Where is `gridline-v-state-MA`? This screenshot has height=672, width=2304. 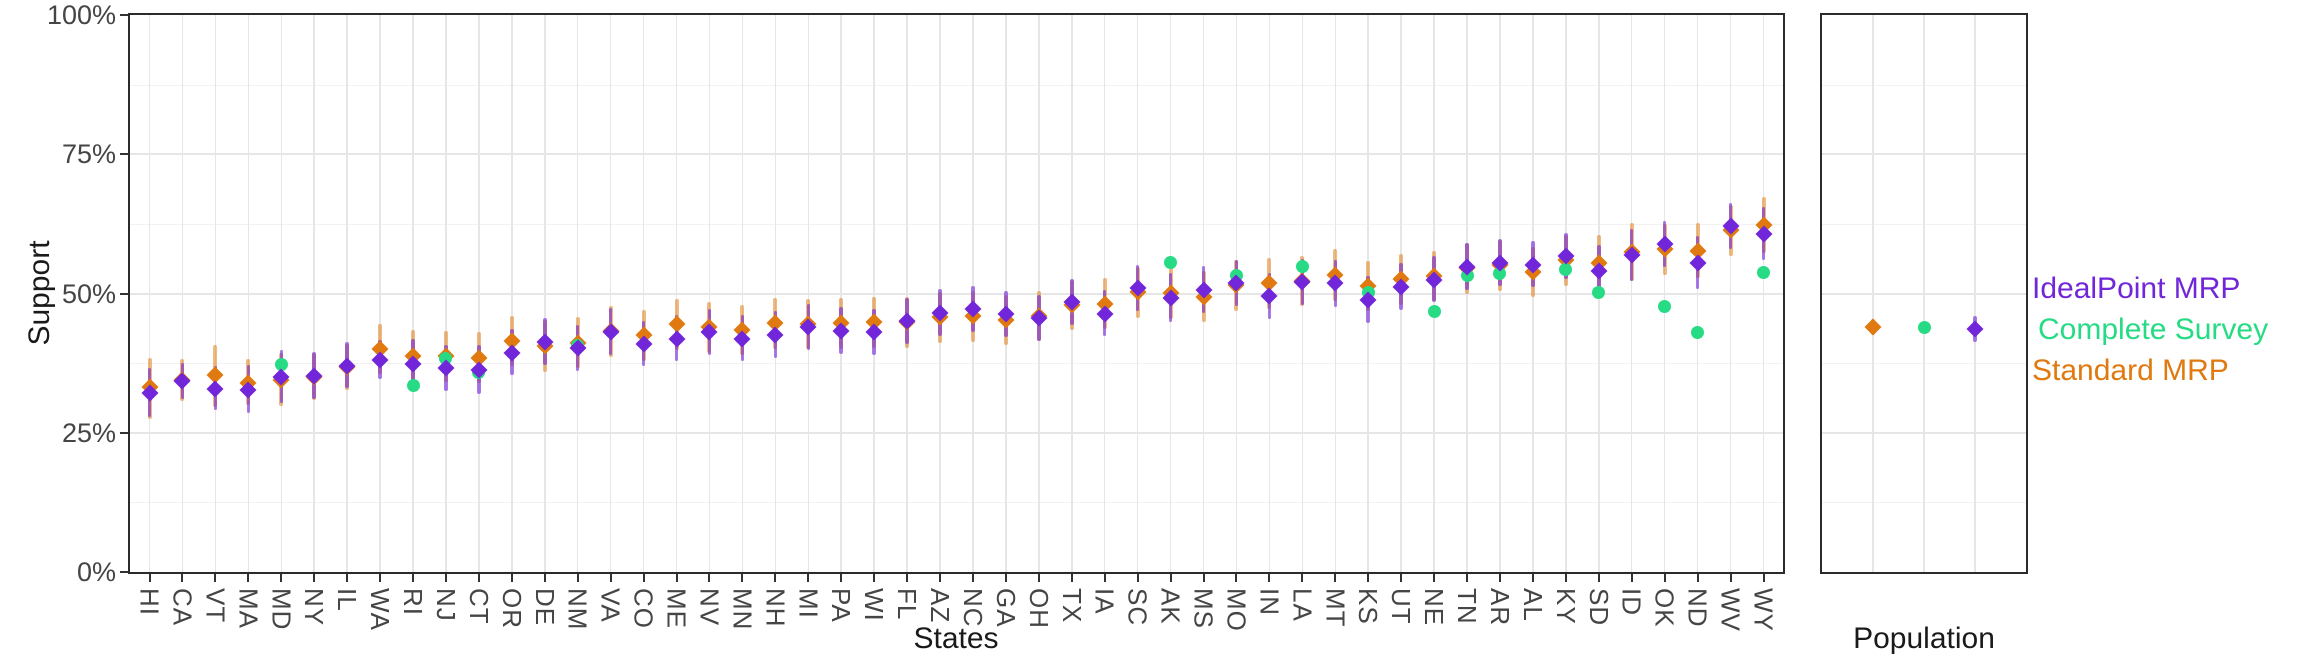
gridline-v-state-MA is located at coordinates (248, 293).